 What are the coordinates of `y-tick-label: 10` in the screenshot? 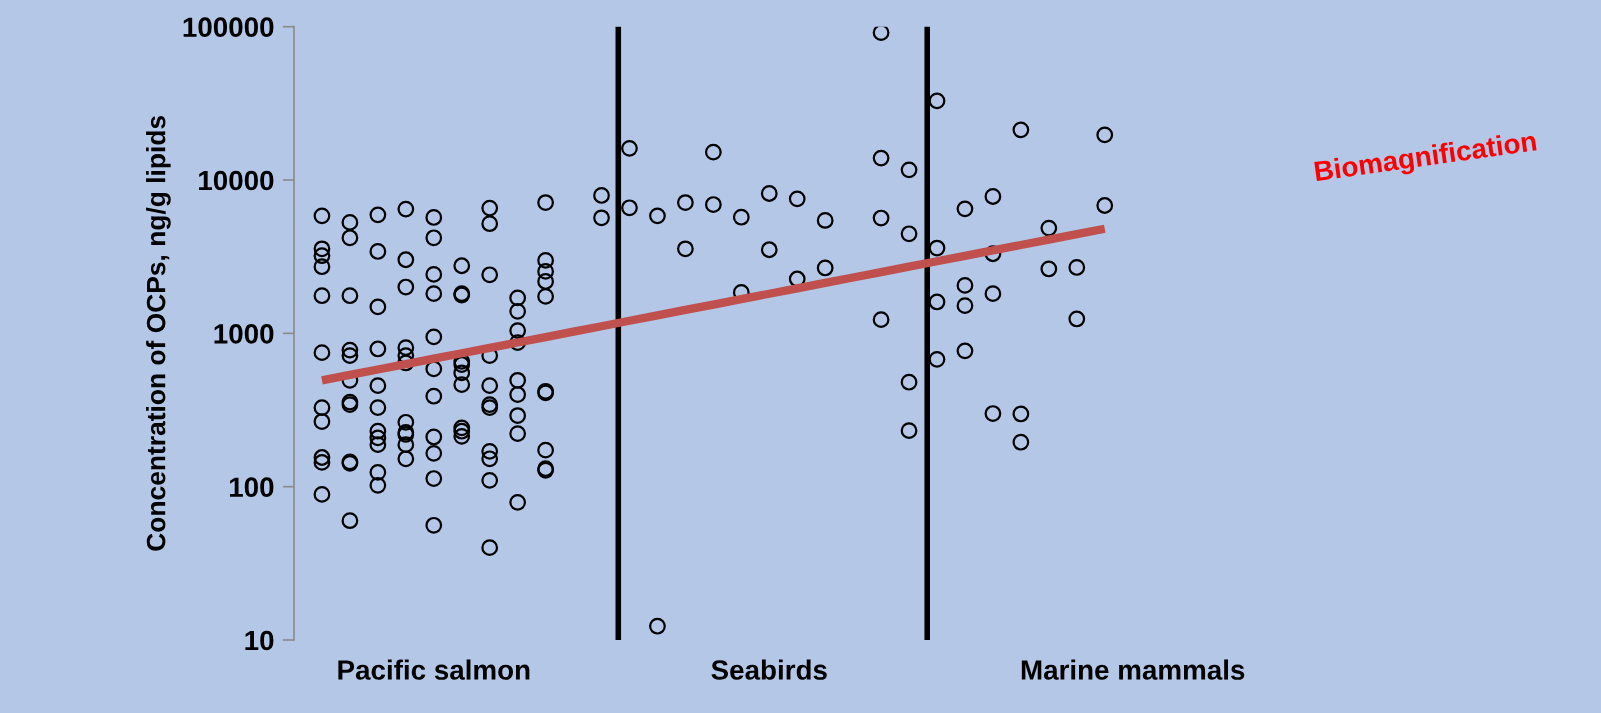 It's located at (259, 640).